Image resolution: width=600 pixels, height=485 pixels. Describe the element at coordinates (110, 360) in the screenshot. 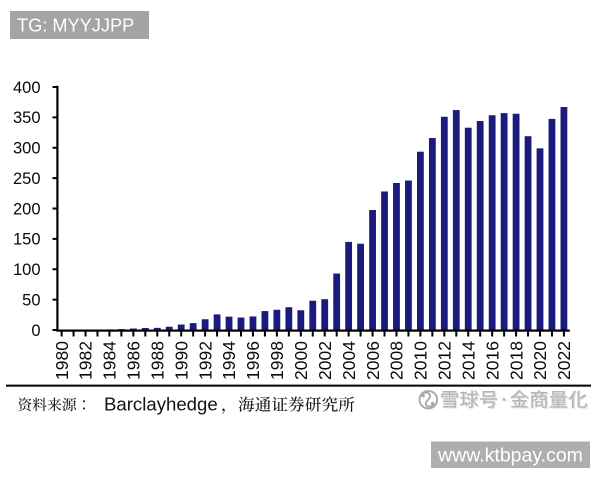

I see `svg-text: 1984` at that location.